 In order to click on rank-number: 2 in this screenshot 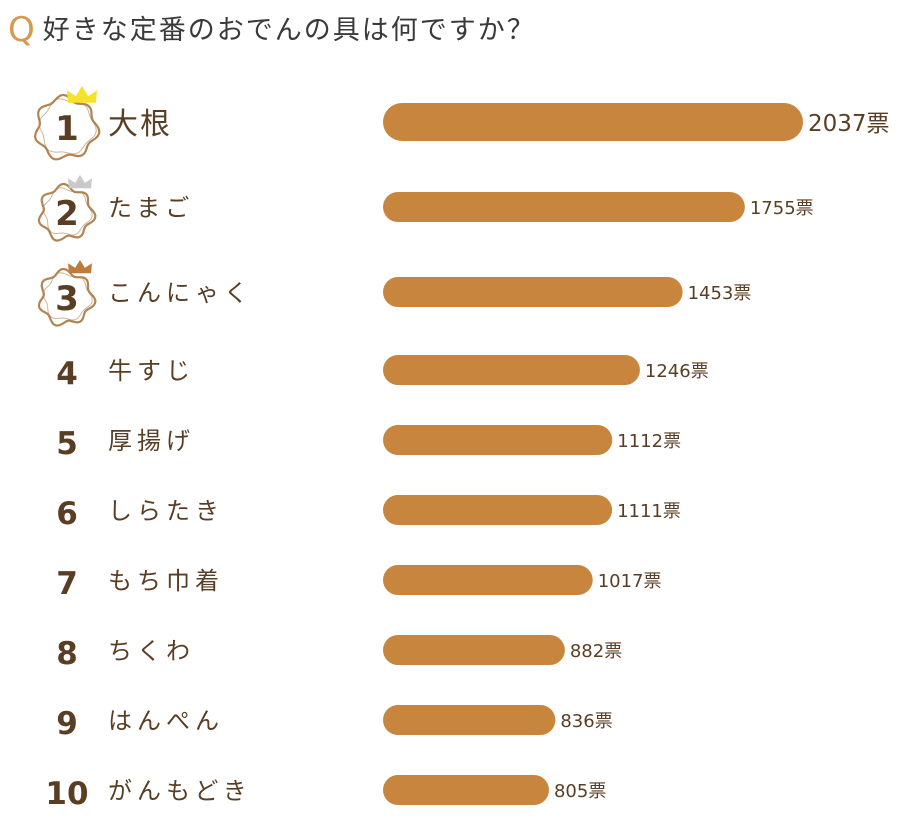, I will do `click(67, 214)`.